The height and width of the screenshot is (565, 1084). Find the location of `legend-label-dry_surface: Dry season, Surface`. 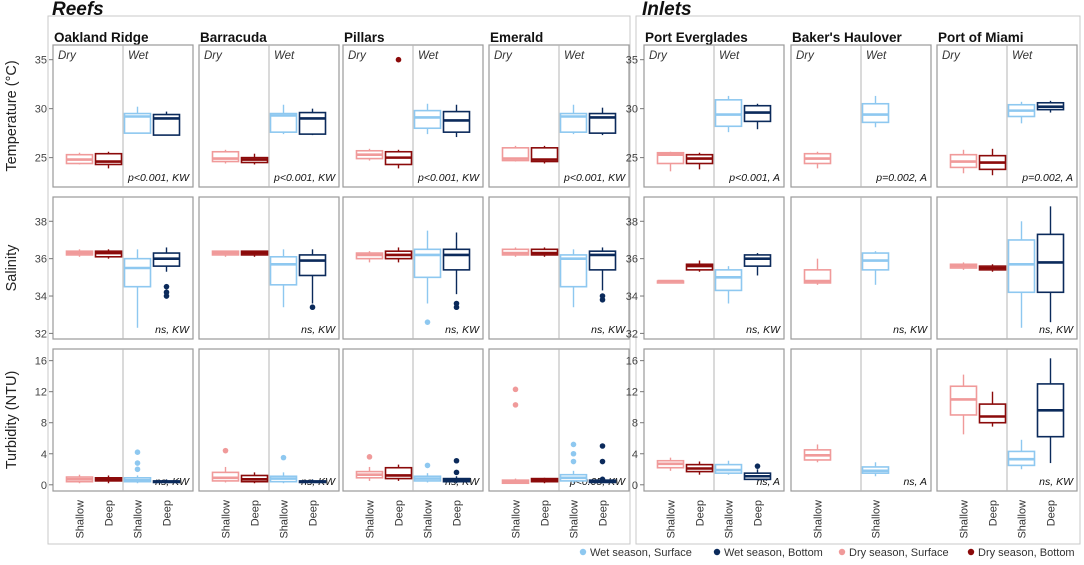

legend-label-dry_surface: Dry season, Surface is located at coordinates (899, 553).